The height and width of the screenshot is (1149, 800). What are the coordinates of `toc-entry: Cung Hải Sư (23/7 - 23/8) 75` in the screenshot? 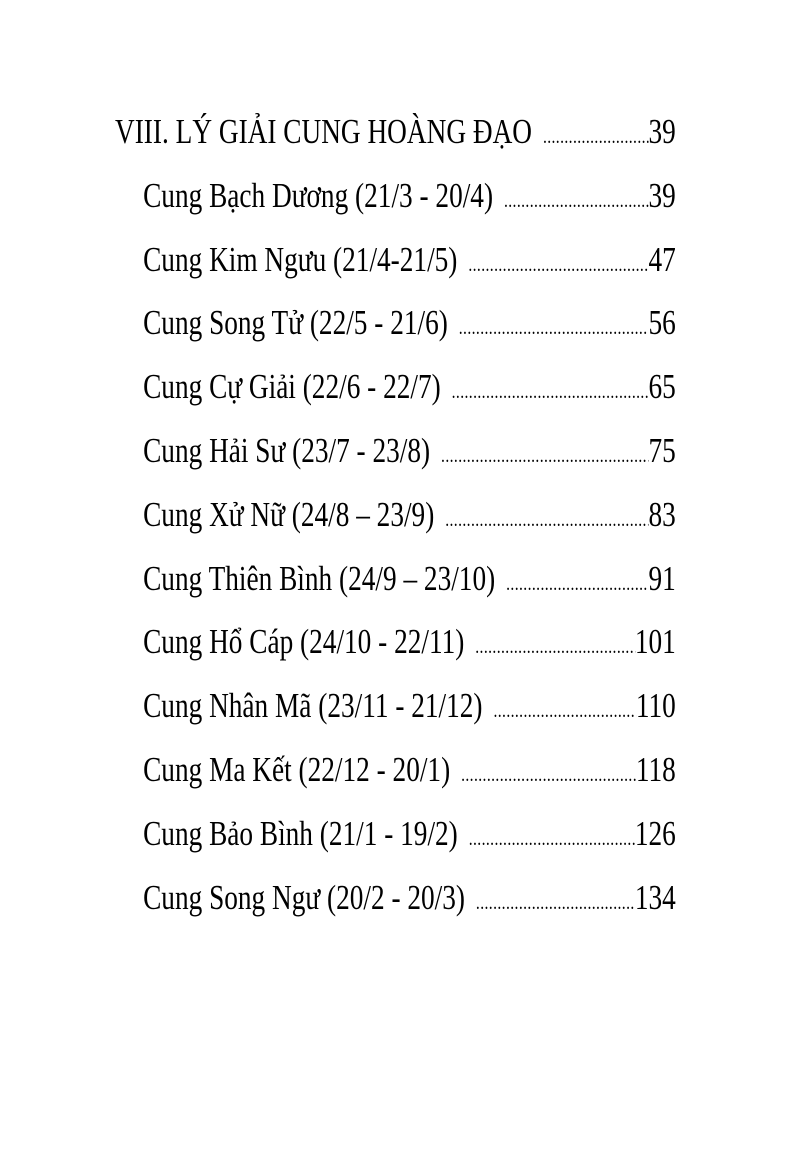 It's located at (395, 463).